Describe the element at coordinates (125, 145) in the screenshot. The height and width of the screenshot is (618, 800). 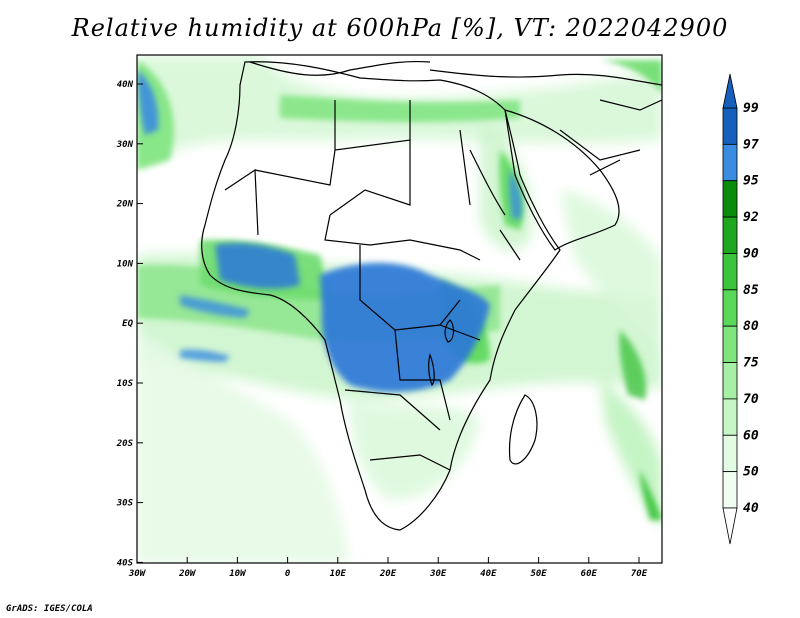
I see `lat-label: 30N` at that location.